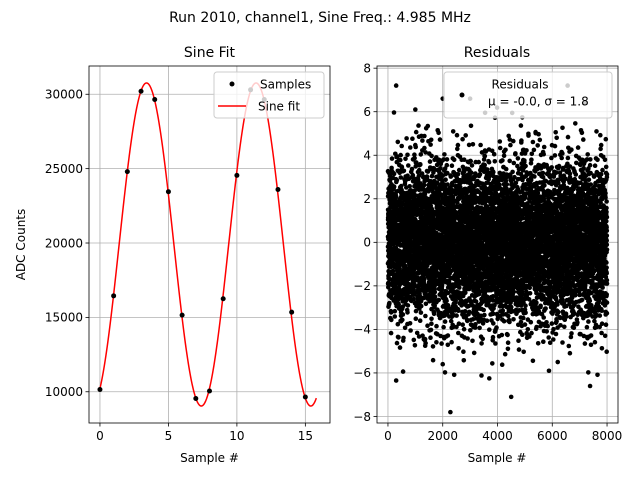 Image resolution: width=640 pixels, height=480 pixels. I want to click on sine-fit-ytick-label: 10000, so click(64, 392).